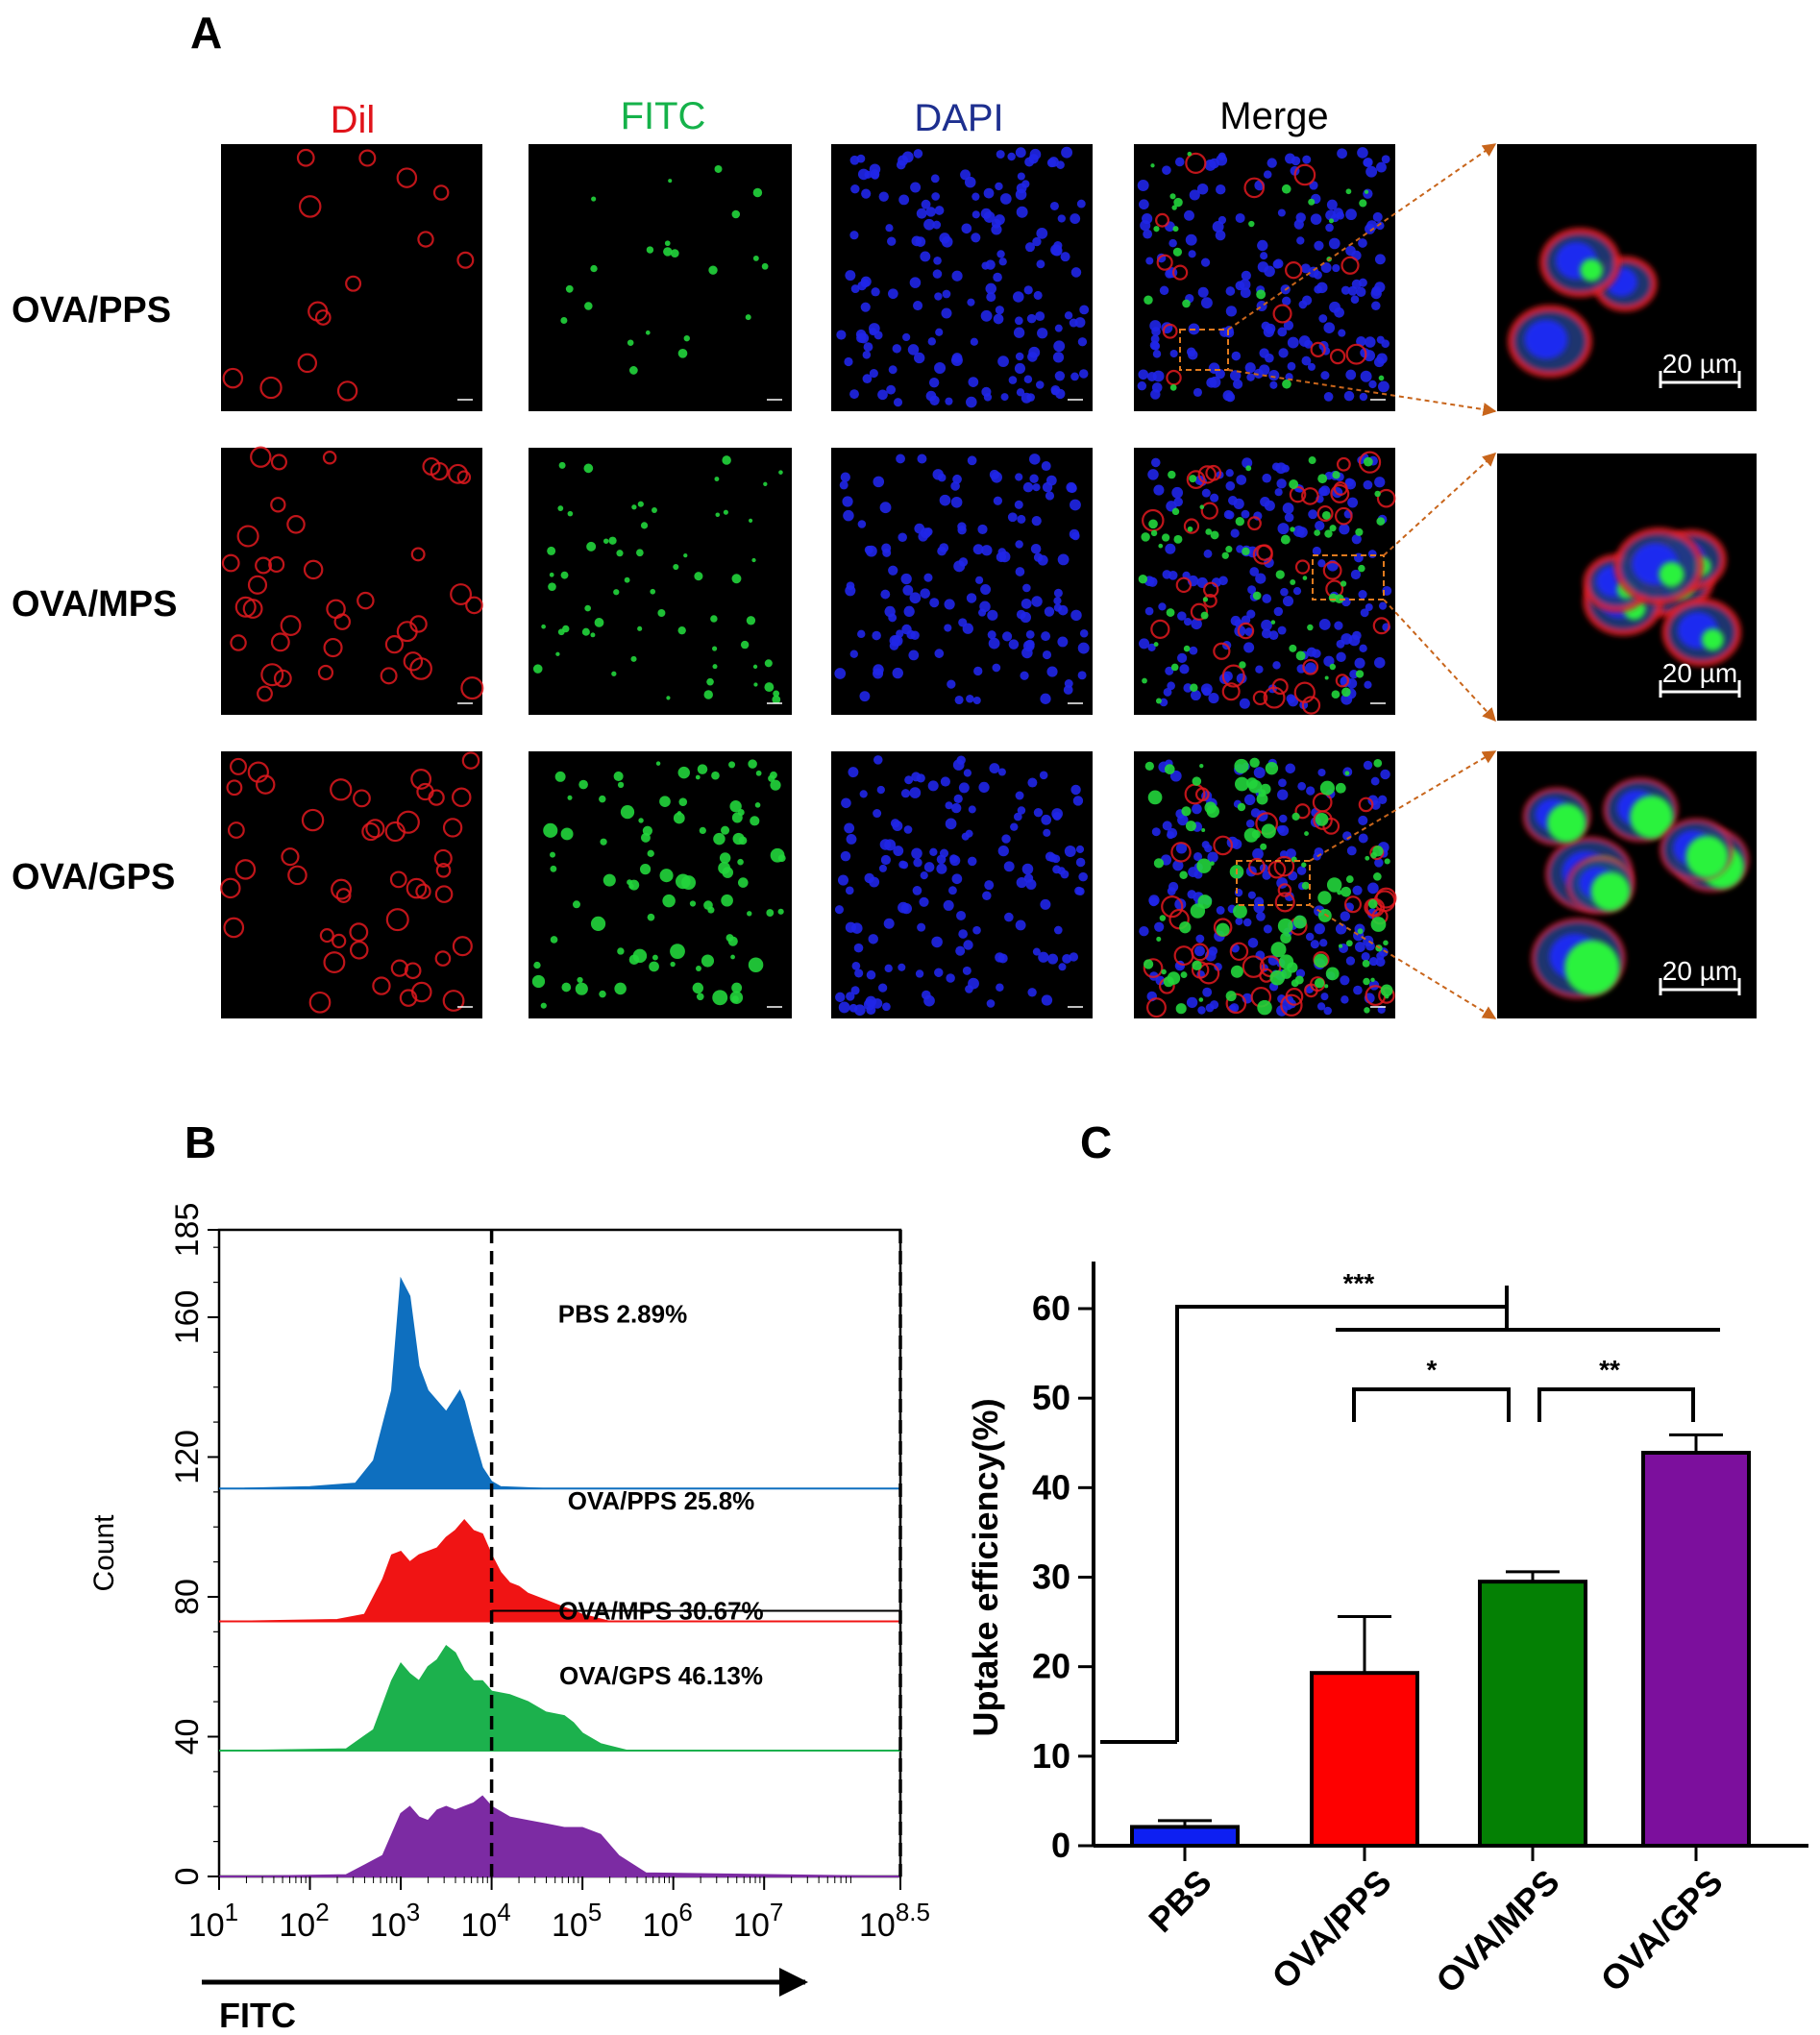 Image resolution: width=1820 pixels, height=2035 pixels. I want to click on row-label-ova-gps: OVA/GPS, so click(93, 877).